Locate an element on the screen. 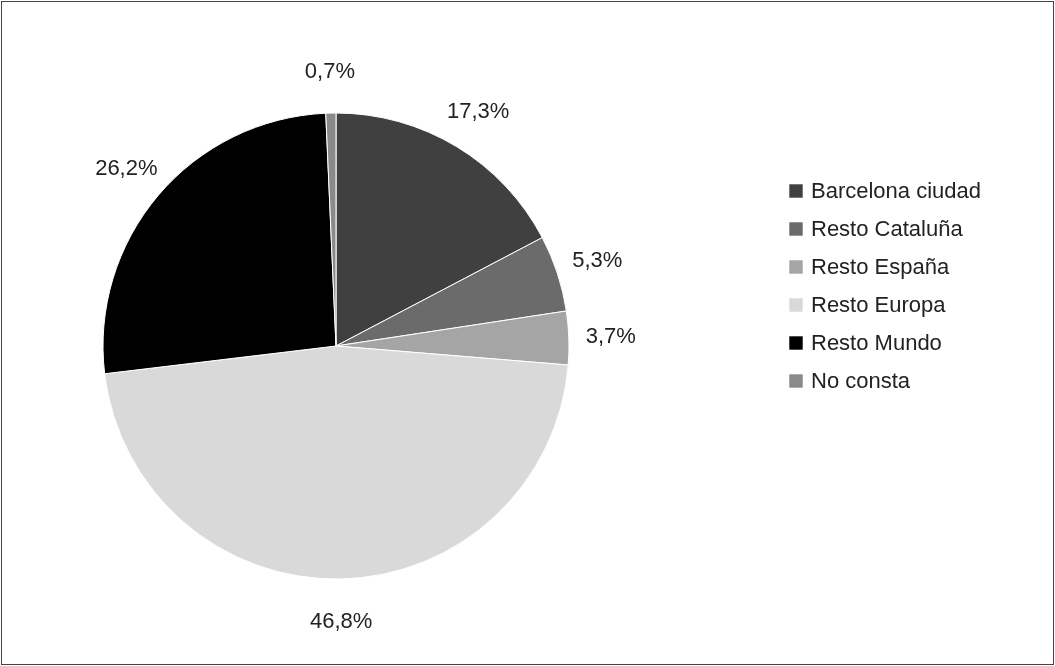 This screenshot has height=666, width=1055. data-label: 46,8% is located at coordinates (341, 620).